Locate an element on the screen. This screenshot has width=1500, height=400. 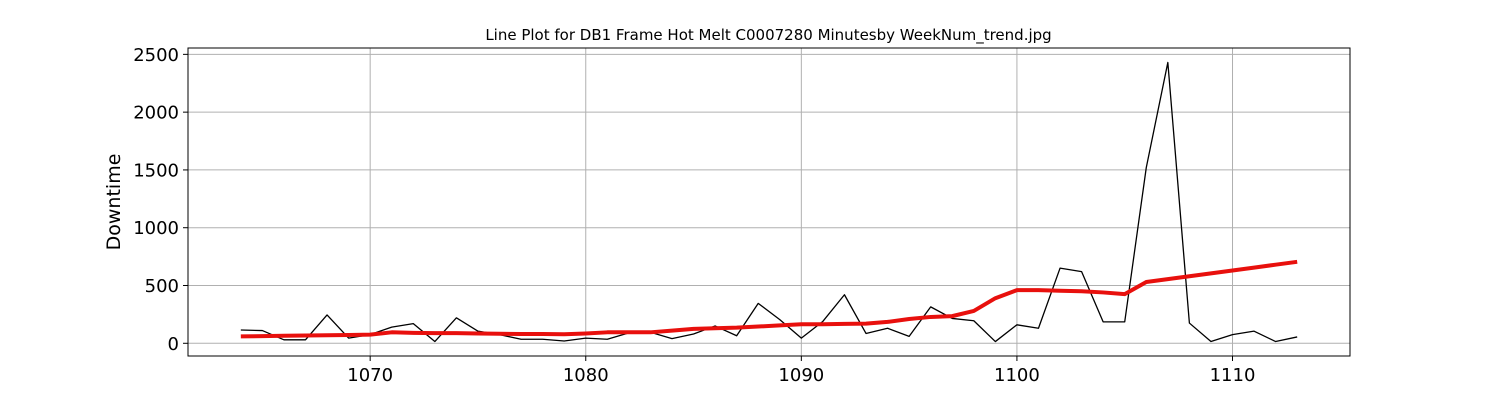
y-tick-label: 2000 is located at coordinates (156, 113).